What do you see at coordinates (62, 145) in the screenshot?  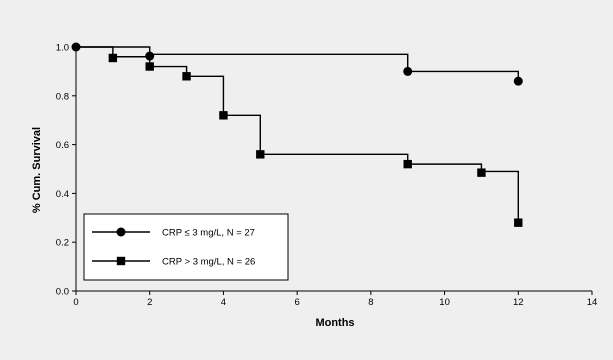 I see `y-tick-label: 0.6` at bounding box center [62, 145].